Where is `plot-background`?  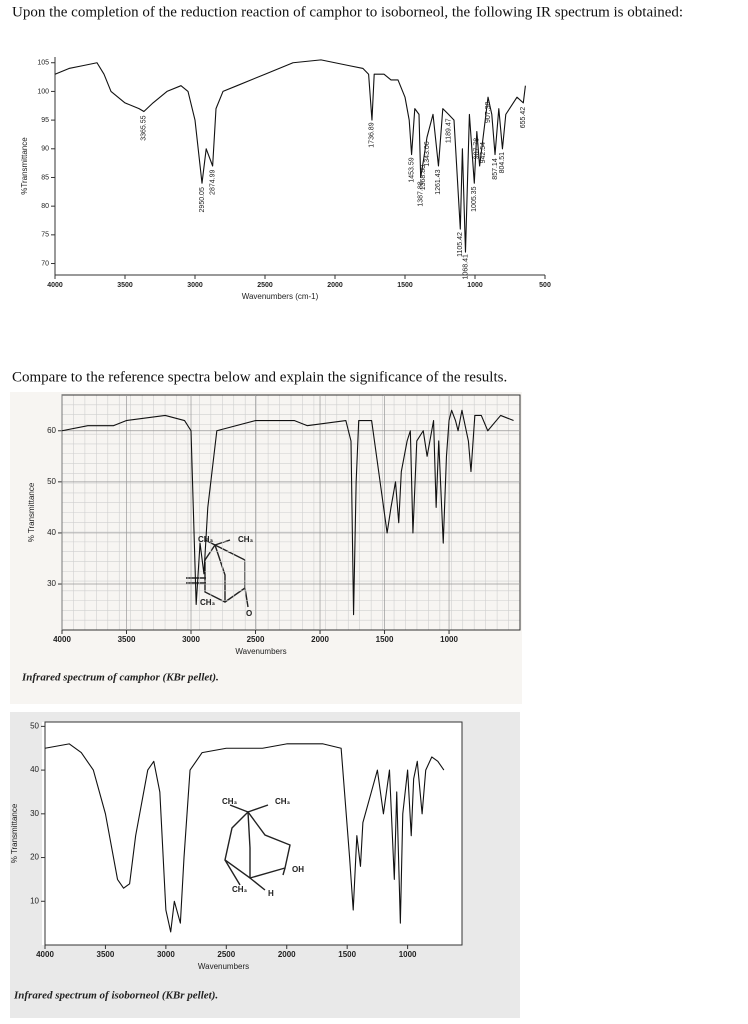 plot-background is located at coordinates (252, 833).